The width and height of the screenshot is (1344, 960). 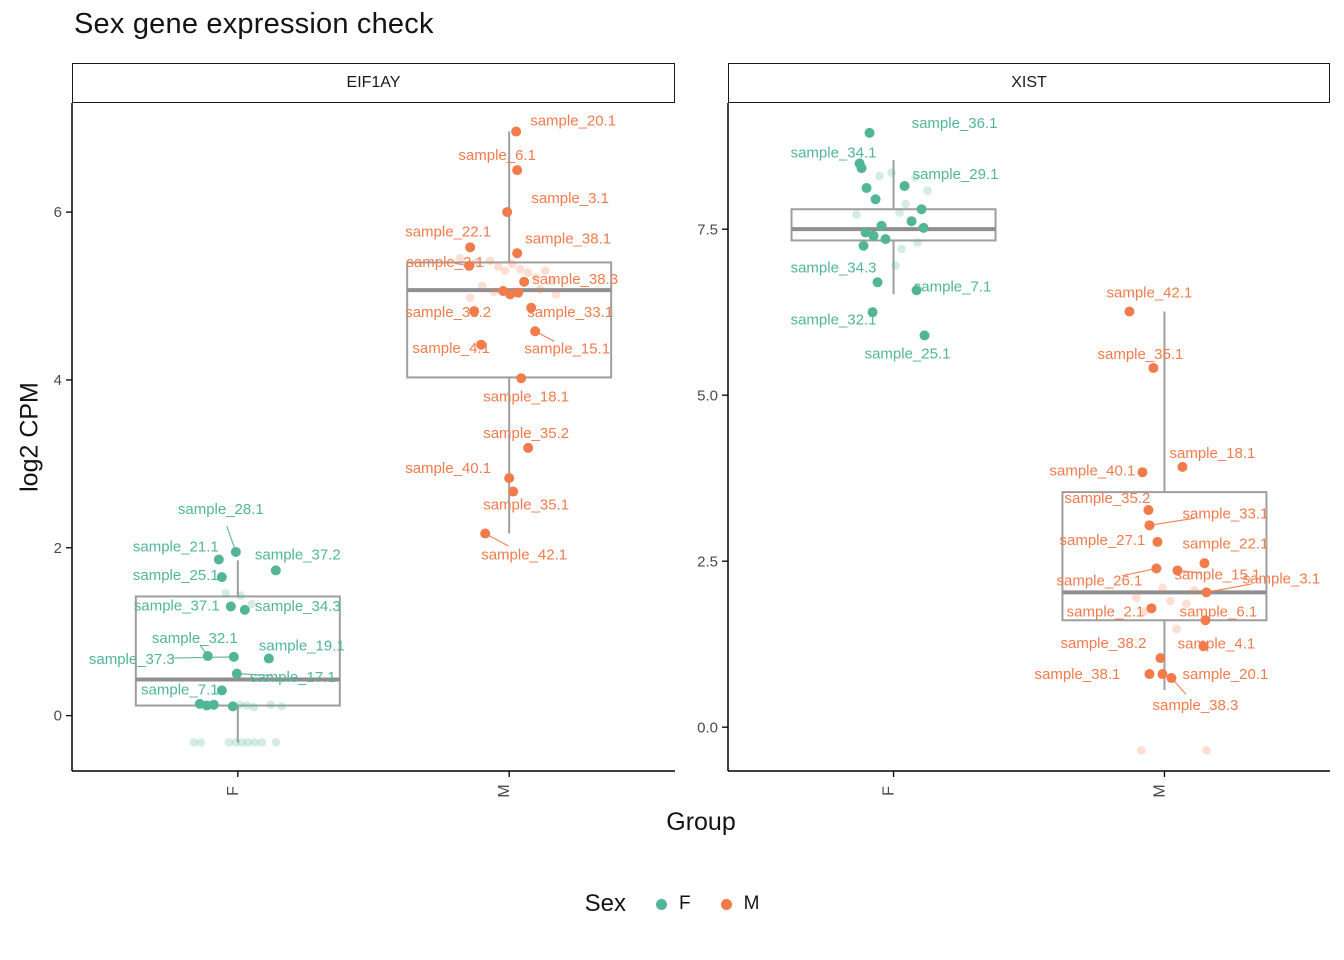 What do you see at coordinates (448, 312) in the screenshot?
I see `point-label: sample_38.2` at bounding box center [448, 312].